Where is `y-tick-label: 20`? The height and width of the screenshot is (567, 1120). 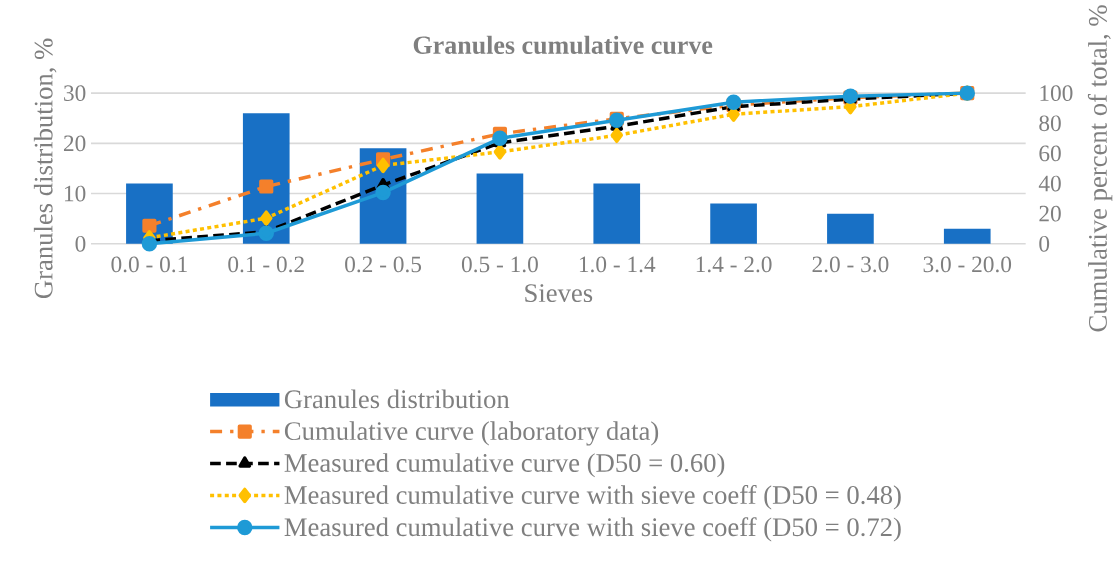
y-tick-label: 20 is located at coordinates (74, 143).